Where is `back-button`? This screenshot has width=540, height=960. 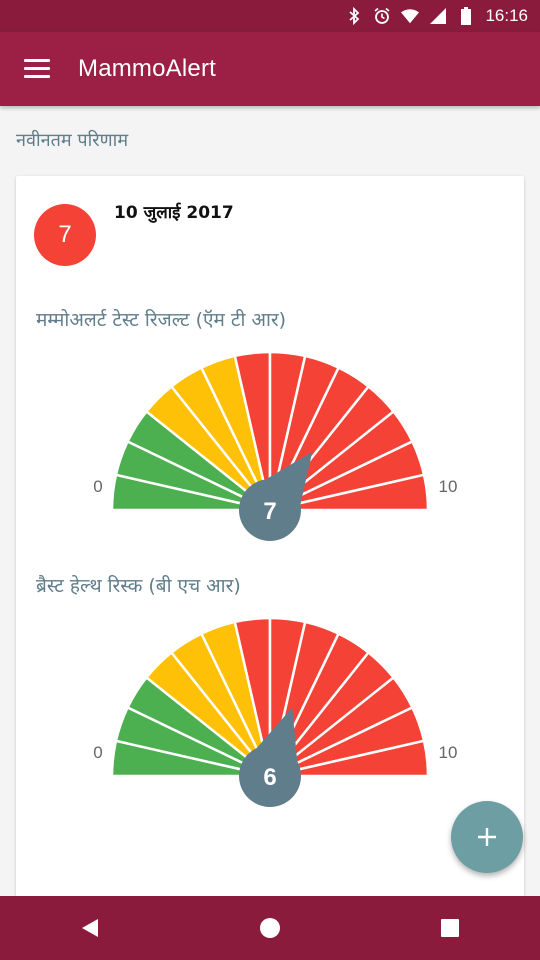
back-button is located at coordinates (90, 928).